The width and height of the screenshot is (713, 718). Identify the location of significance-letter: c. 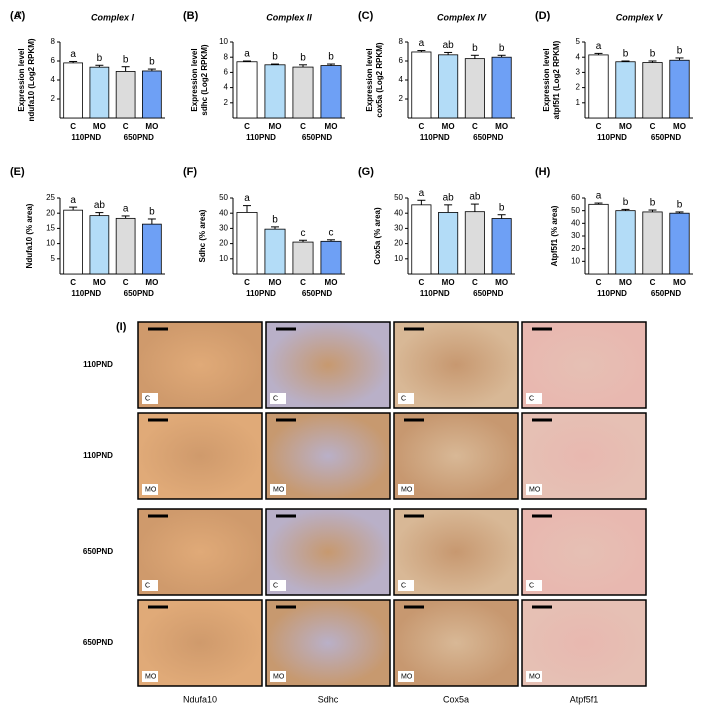
(331, 232).